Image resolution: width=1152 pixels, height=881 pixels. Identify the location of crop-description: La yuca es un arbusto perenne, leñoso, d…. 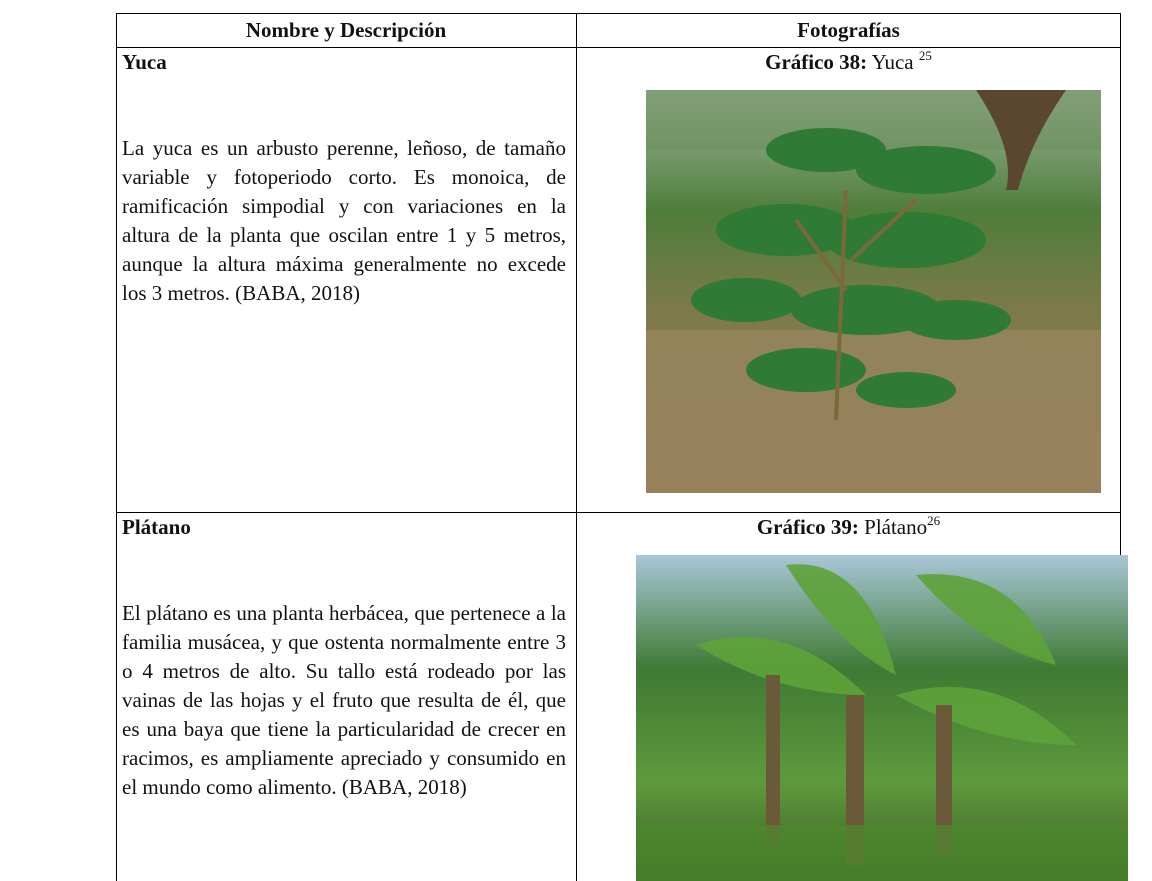
(344, 220).